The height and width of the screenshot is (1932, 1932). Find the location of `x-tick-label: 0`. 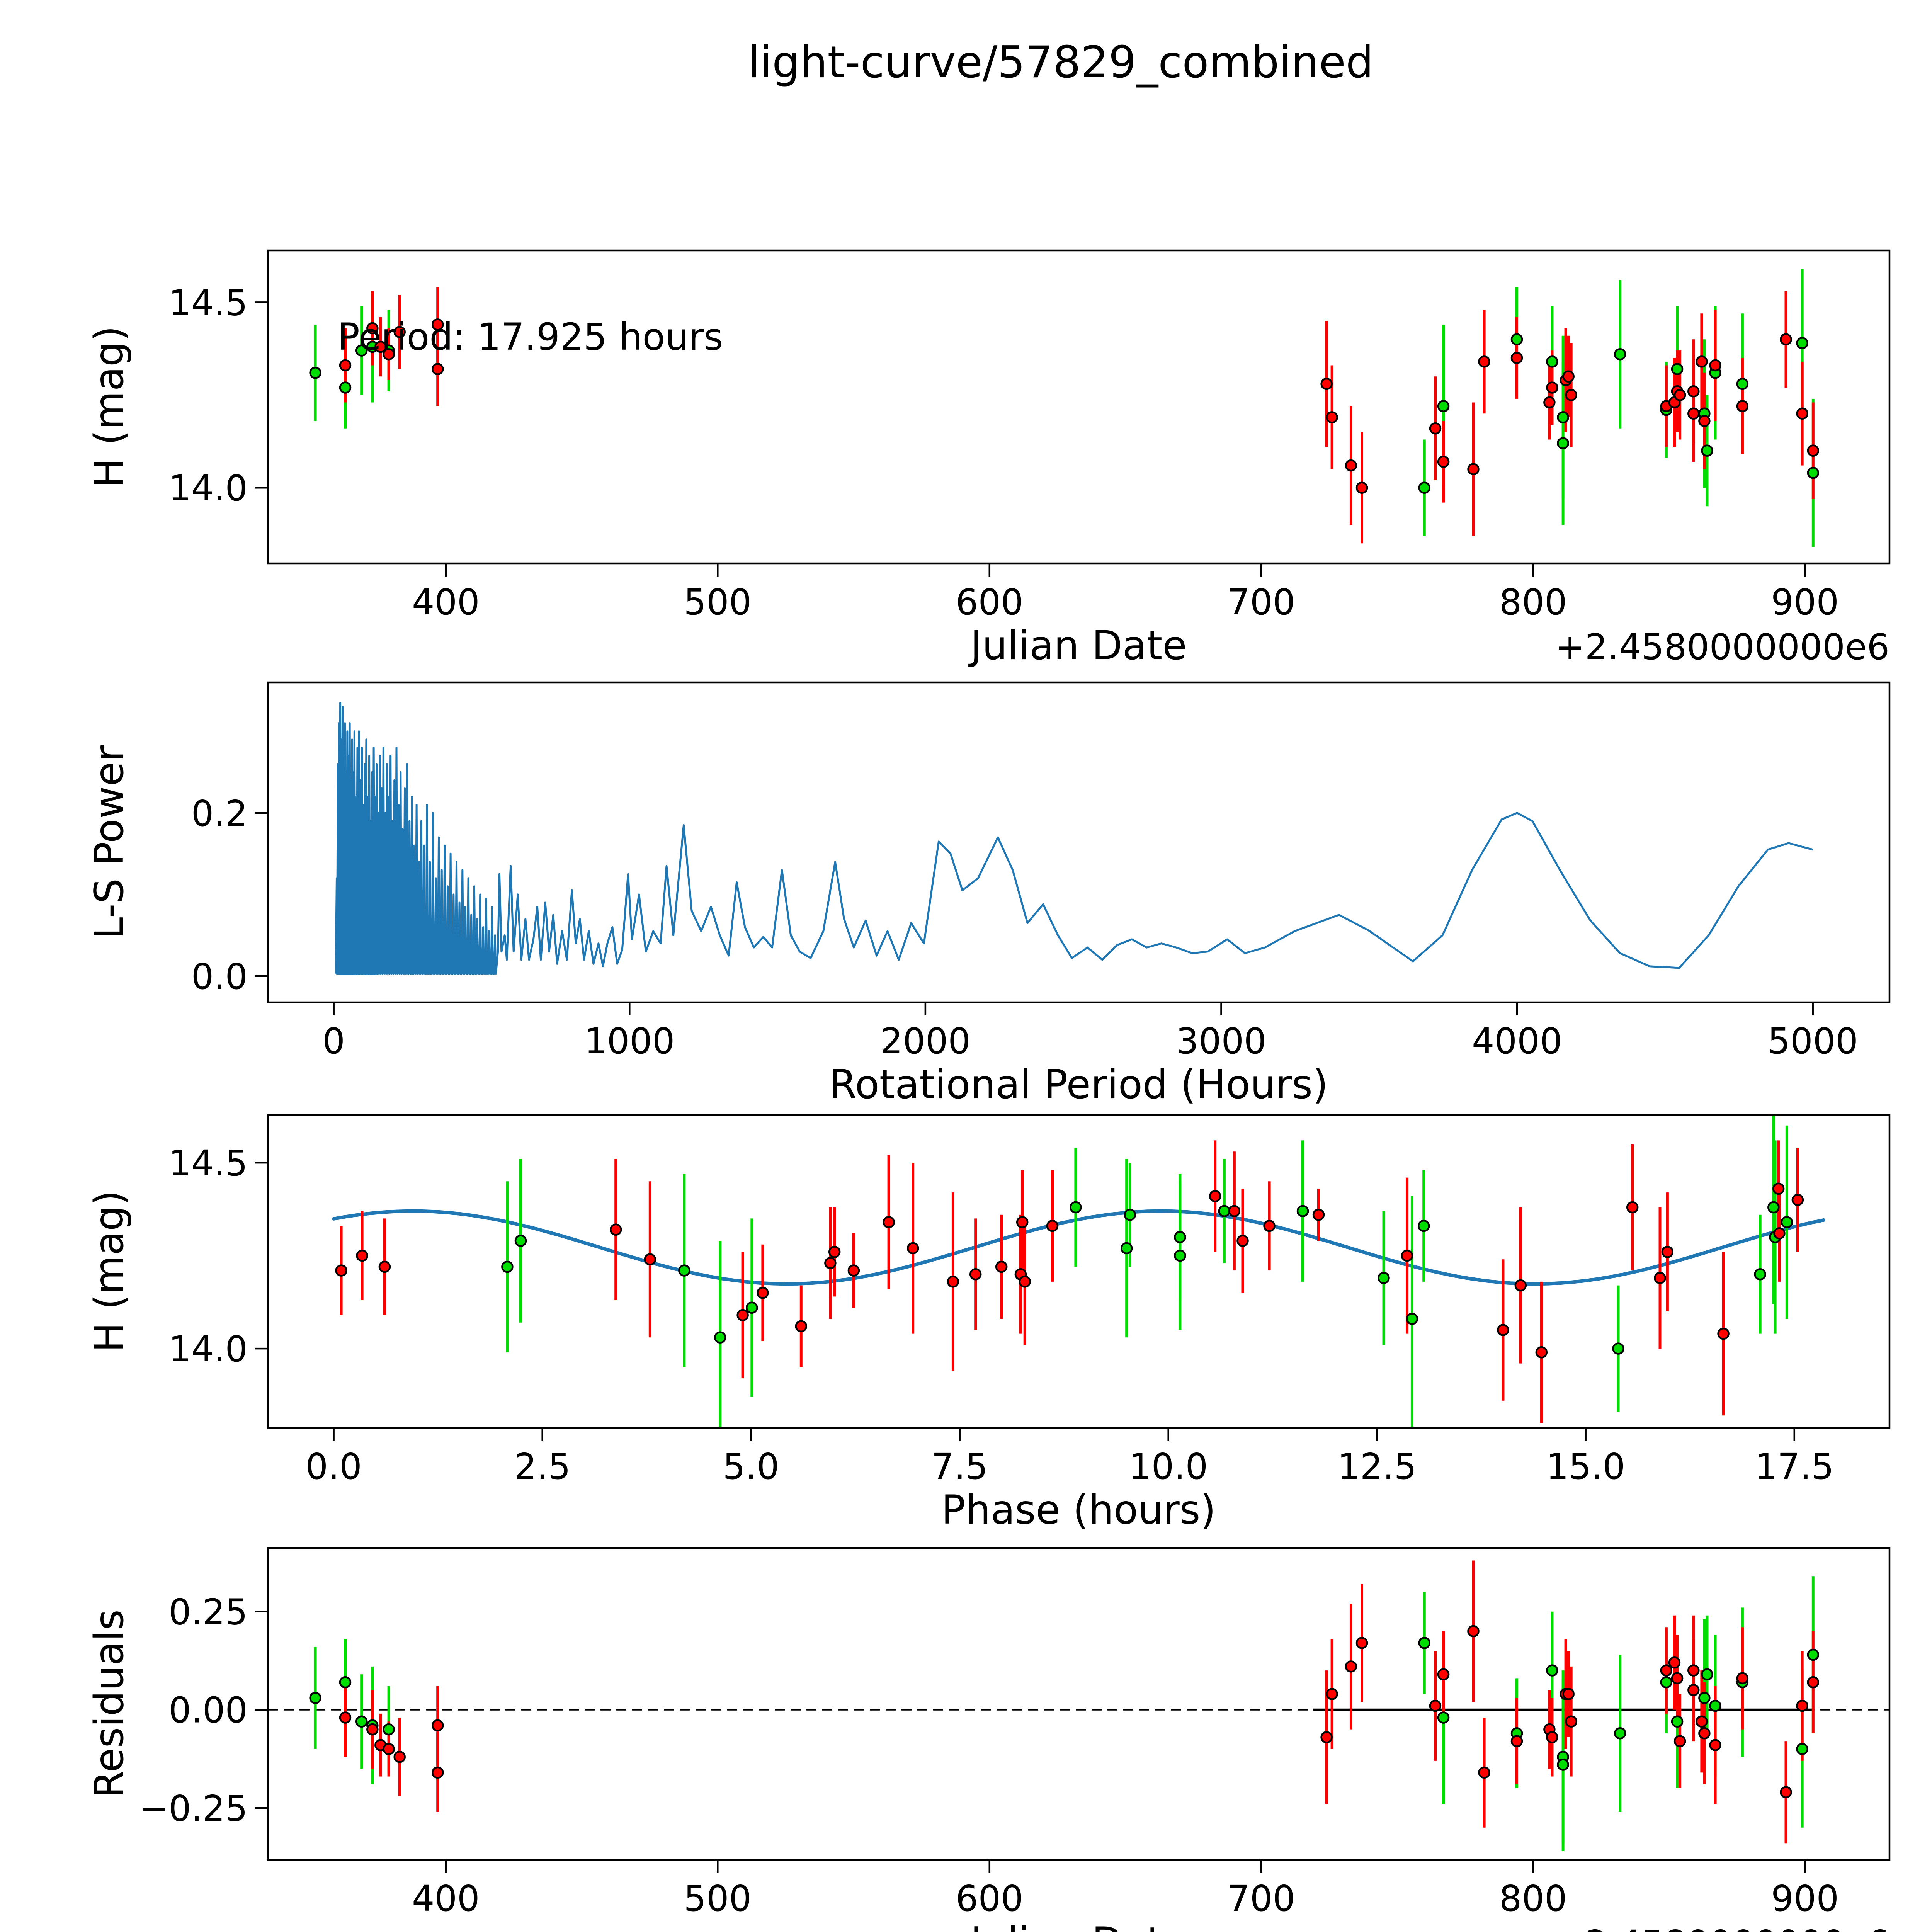

x-tick-label: 0 is located at coordinates (333, 1041).